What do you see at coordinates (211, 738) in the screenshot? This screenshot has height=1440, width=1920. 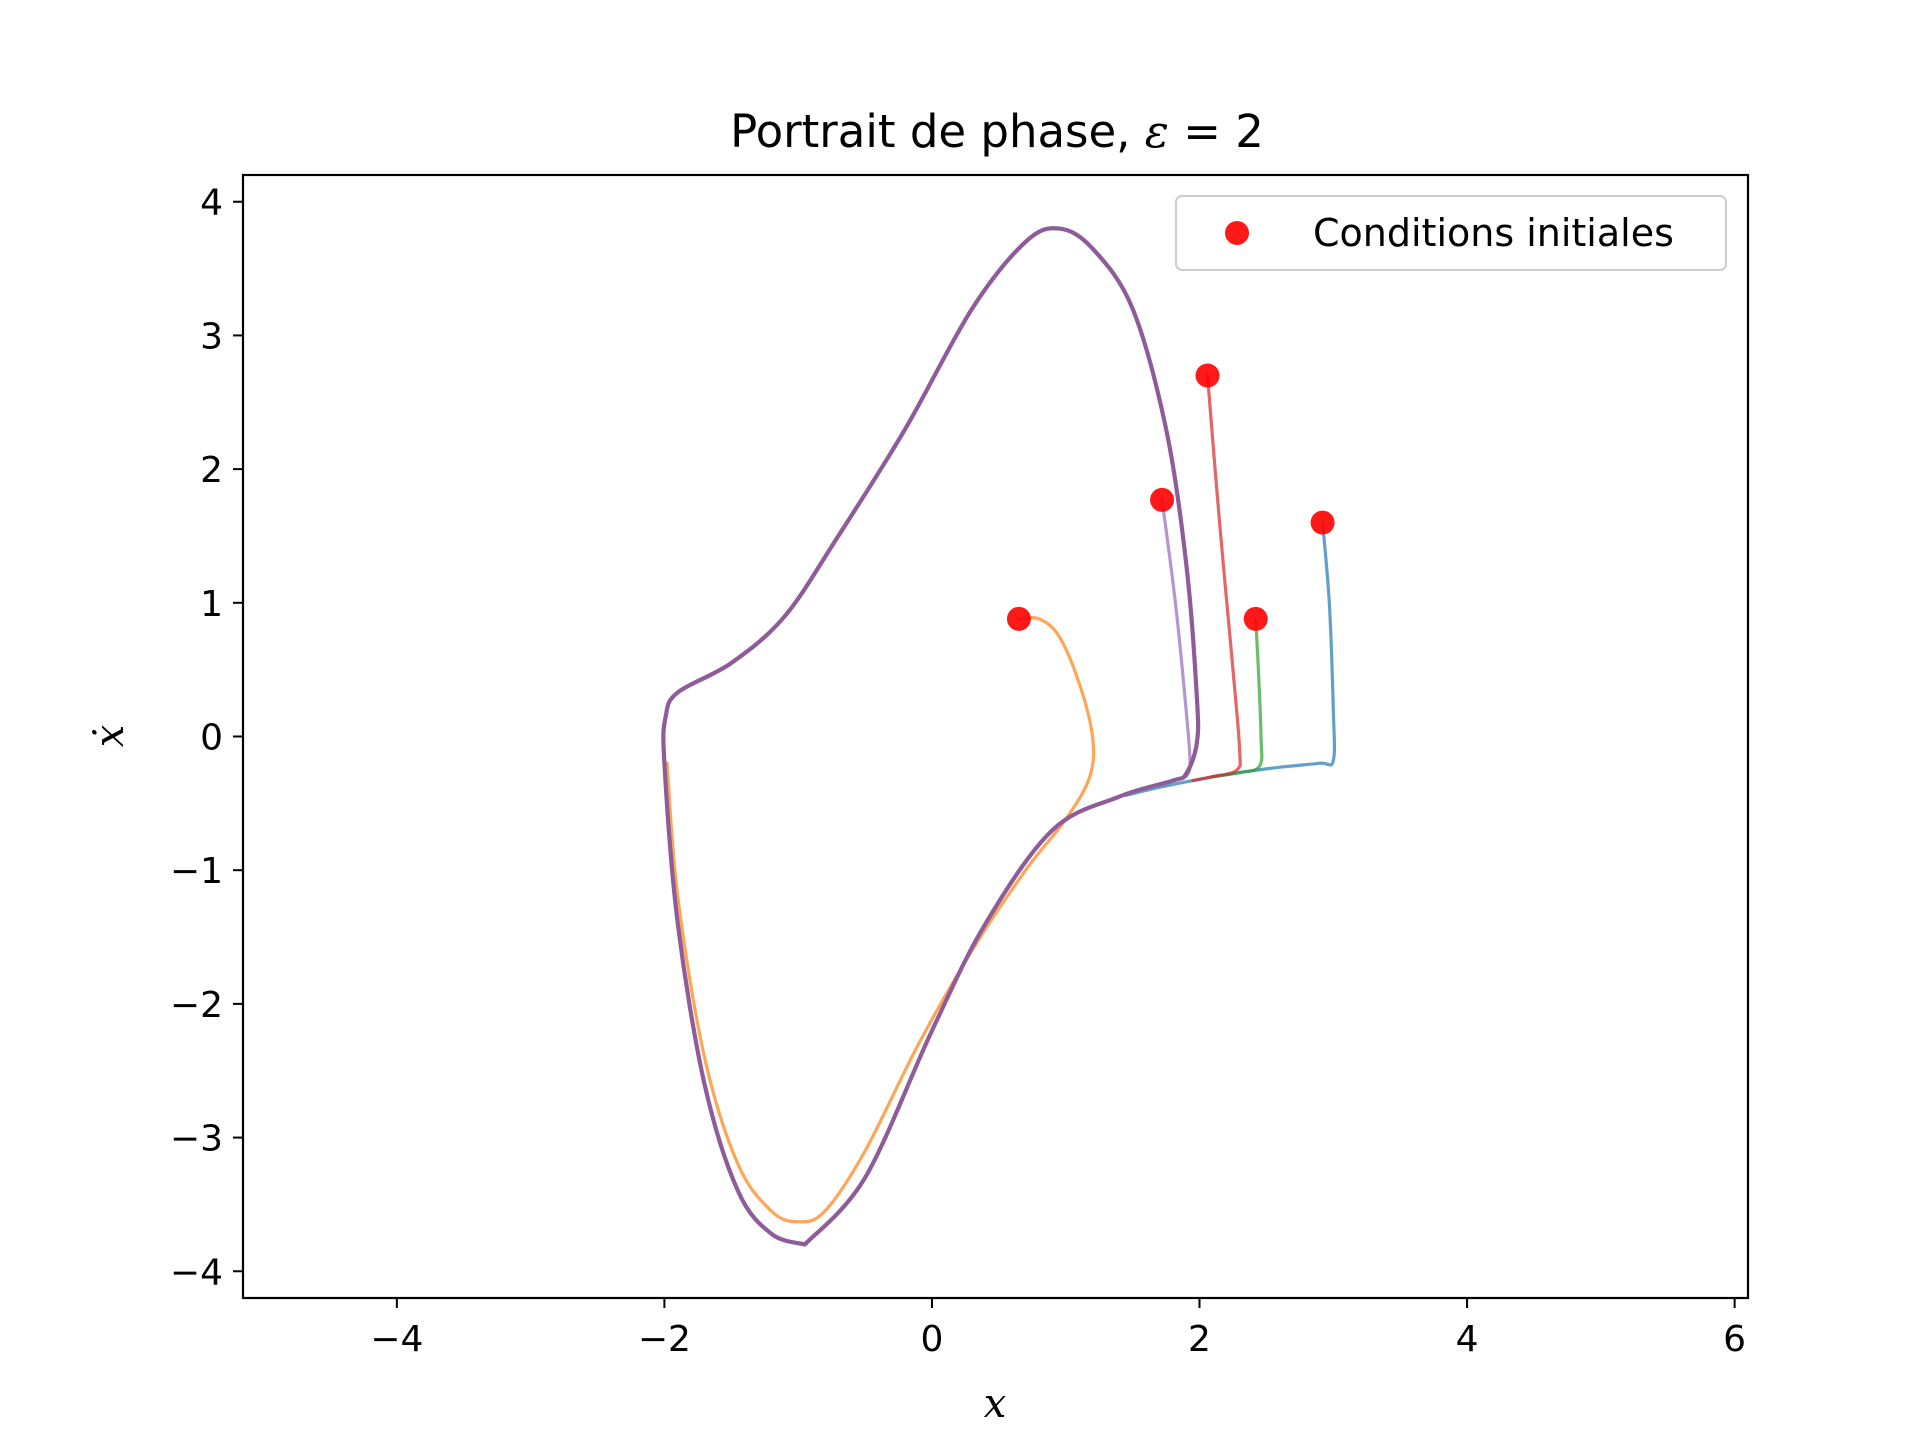 I see `y-tick-label: 0` at bounding box center [211, 738].